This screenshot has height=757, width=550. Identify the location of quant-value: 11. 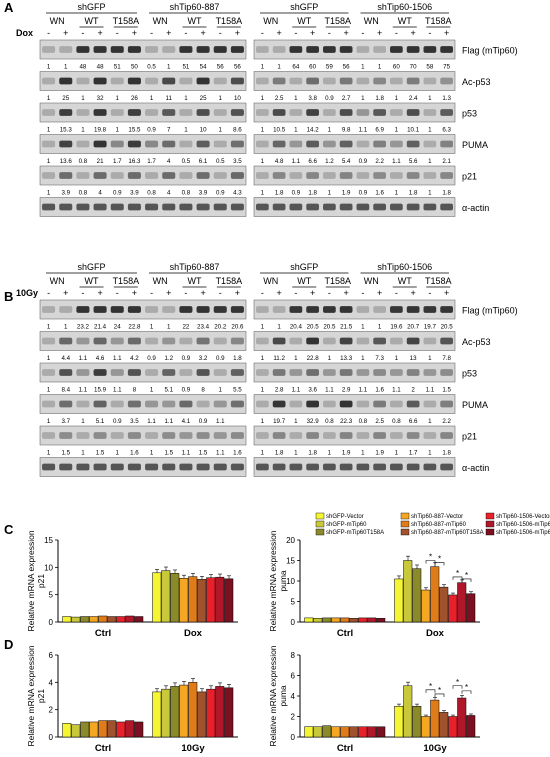
(169, 98).